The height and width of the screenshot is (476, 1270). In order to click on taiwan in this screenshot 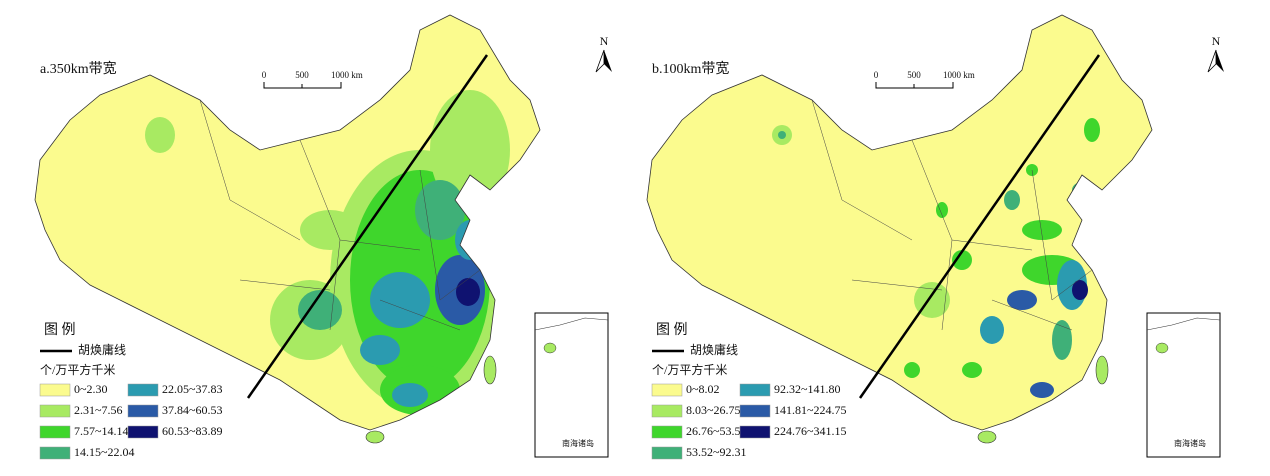, I will do `click(1102, 370)`.